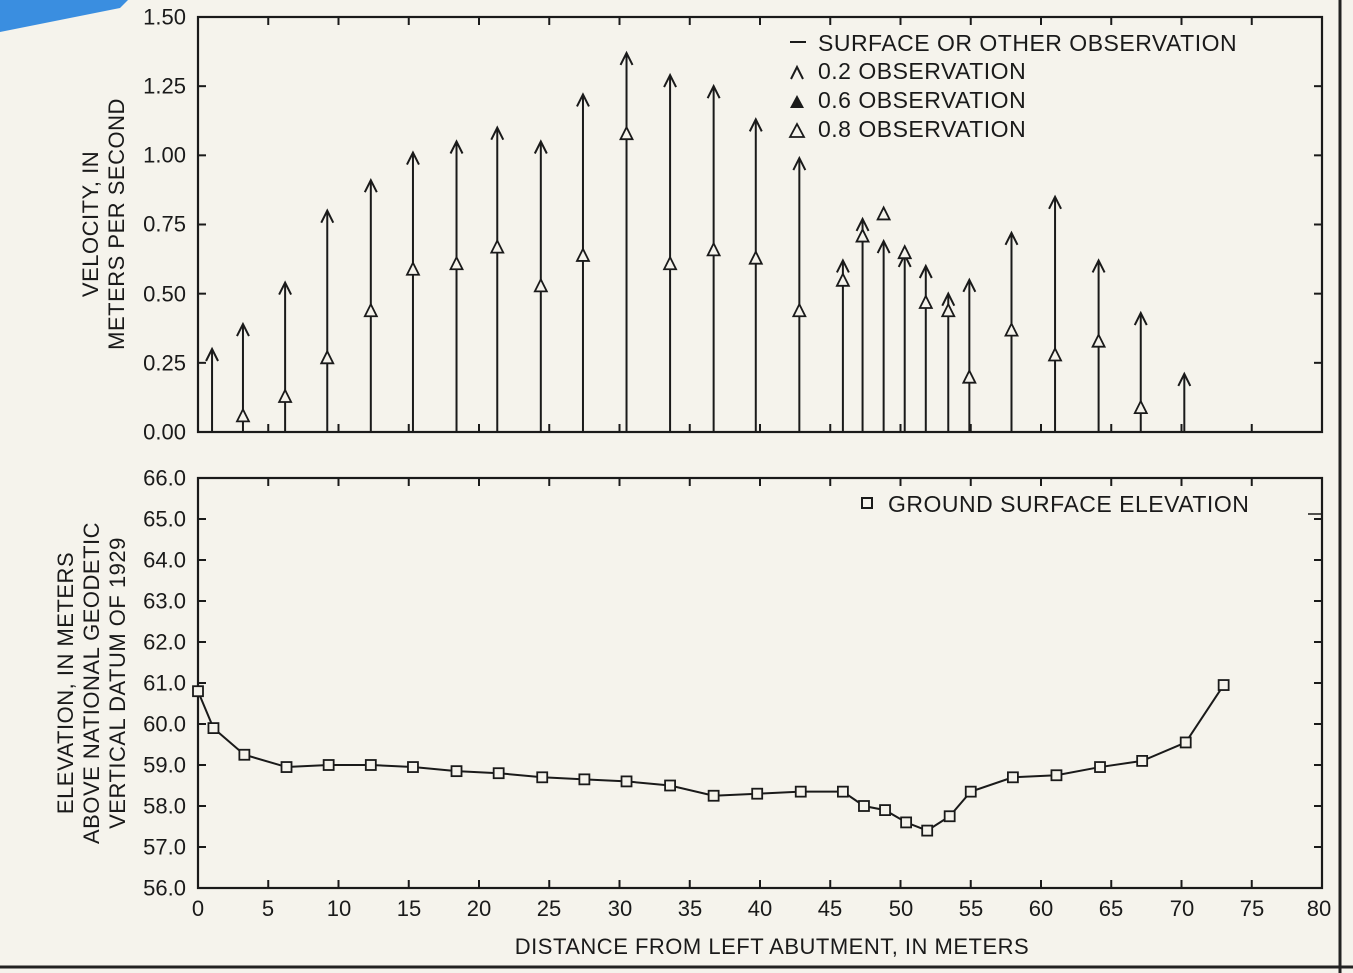 Image resolution: width=1353 pixels, height=973 pixels. What do you see at coordinates (1027, 43) in the screenshot?
I see `legend-surface-label: SURFACE OR OTHER OBSERVATION` at bounding box center [1027, 43].